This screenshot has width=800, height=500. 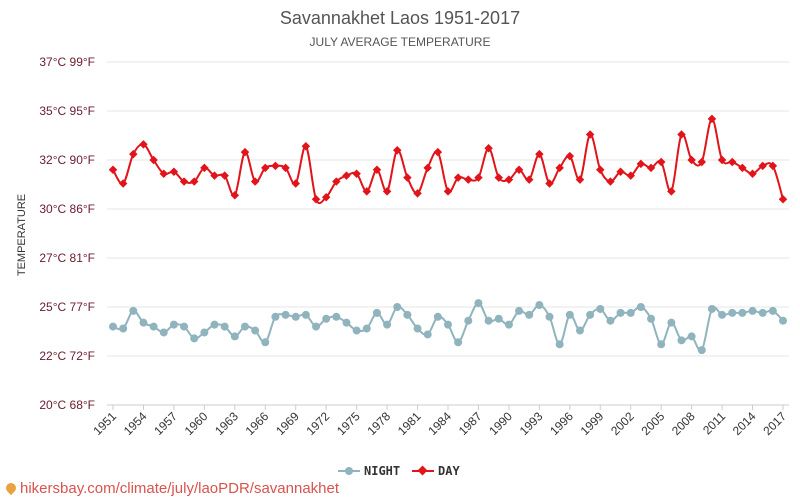 What do you see at coordinates (369, 471) in the screenshot?
I see `legend-item-night: NIGHT` at bounding box center [369, 471].